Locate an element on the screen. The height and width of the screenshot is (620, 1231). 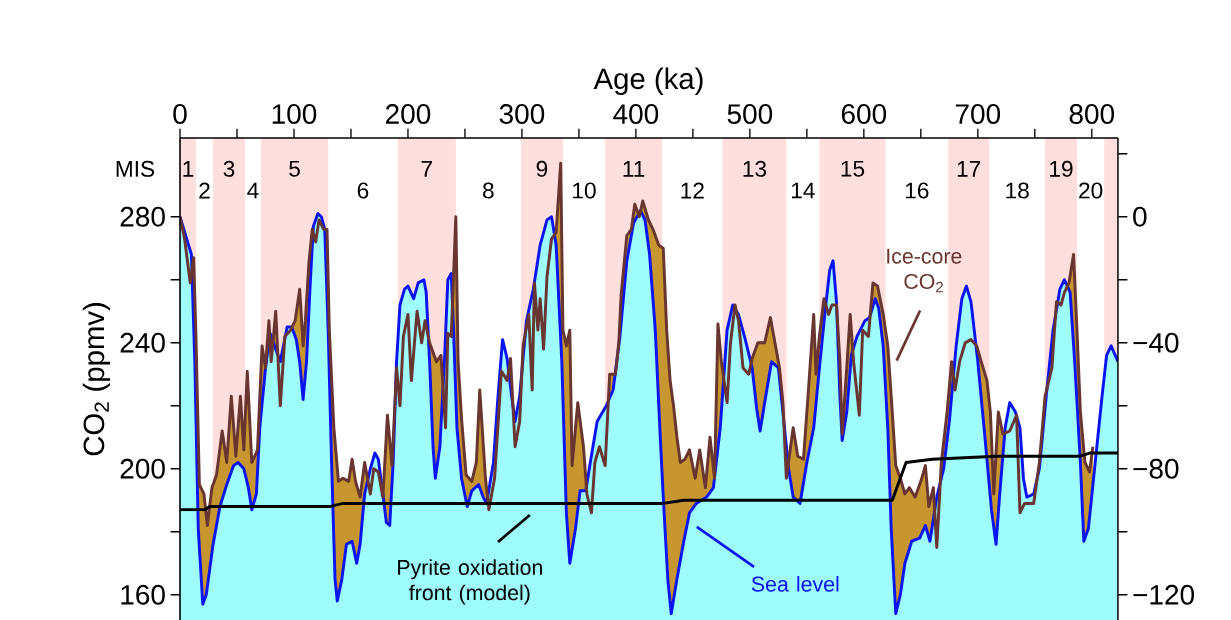
y2-tick-label: 0 is located at coordinates (1140, 216).